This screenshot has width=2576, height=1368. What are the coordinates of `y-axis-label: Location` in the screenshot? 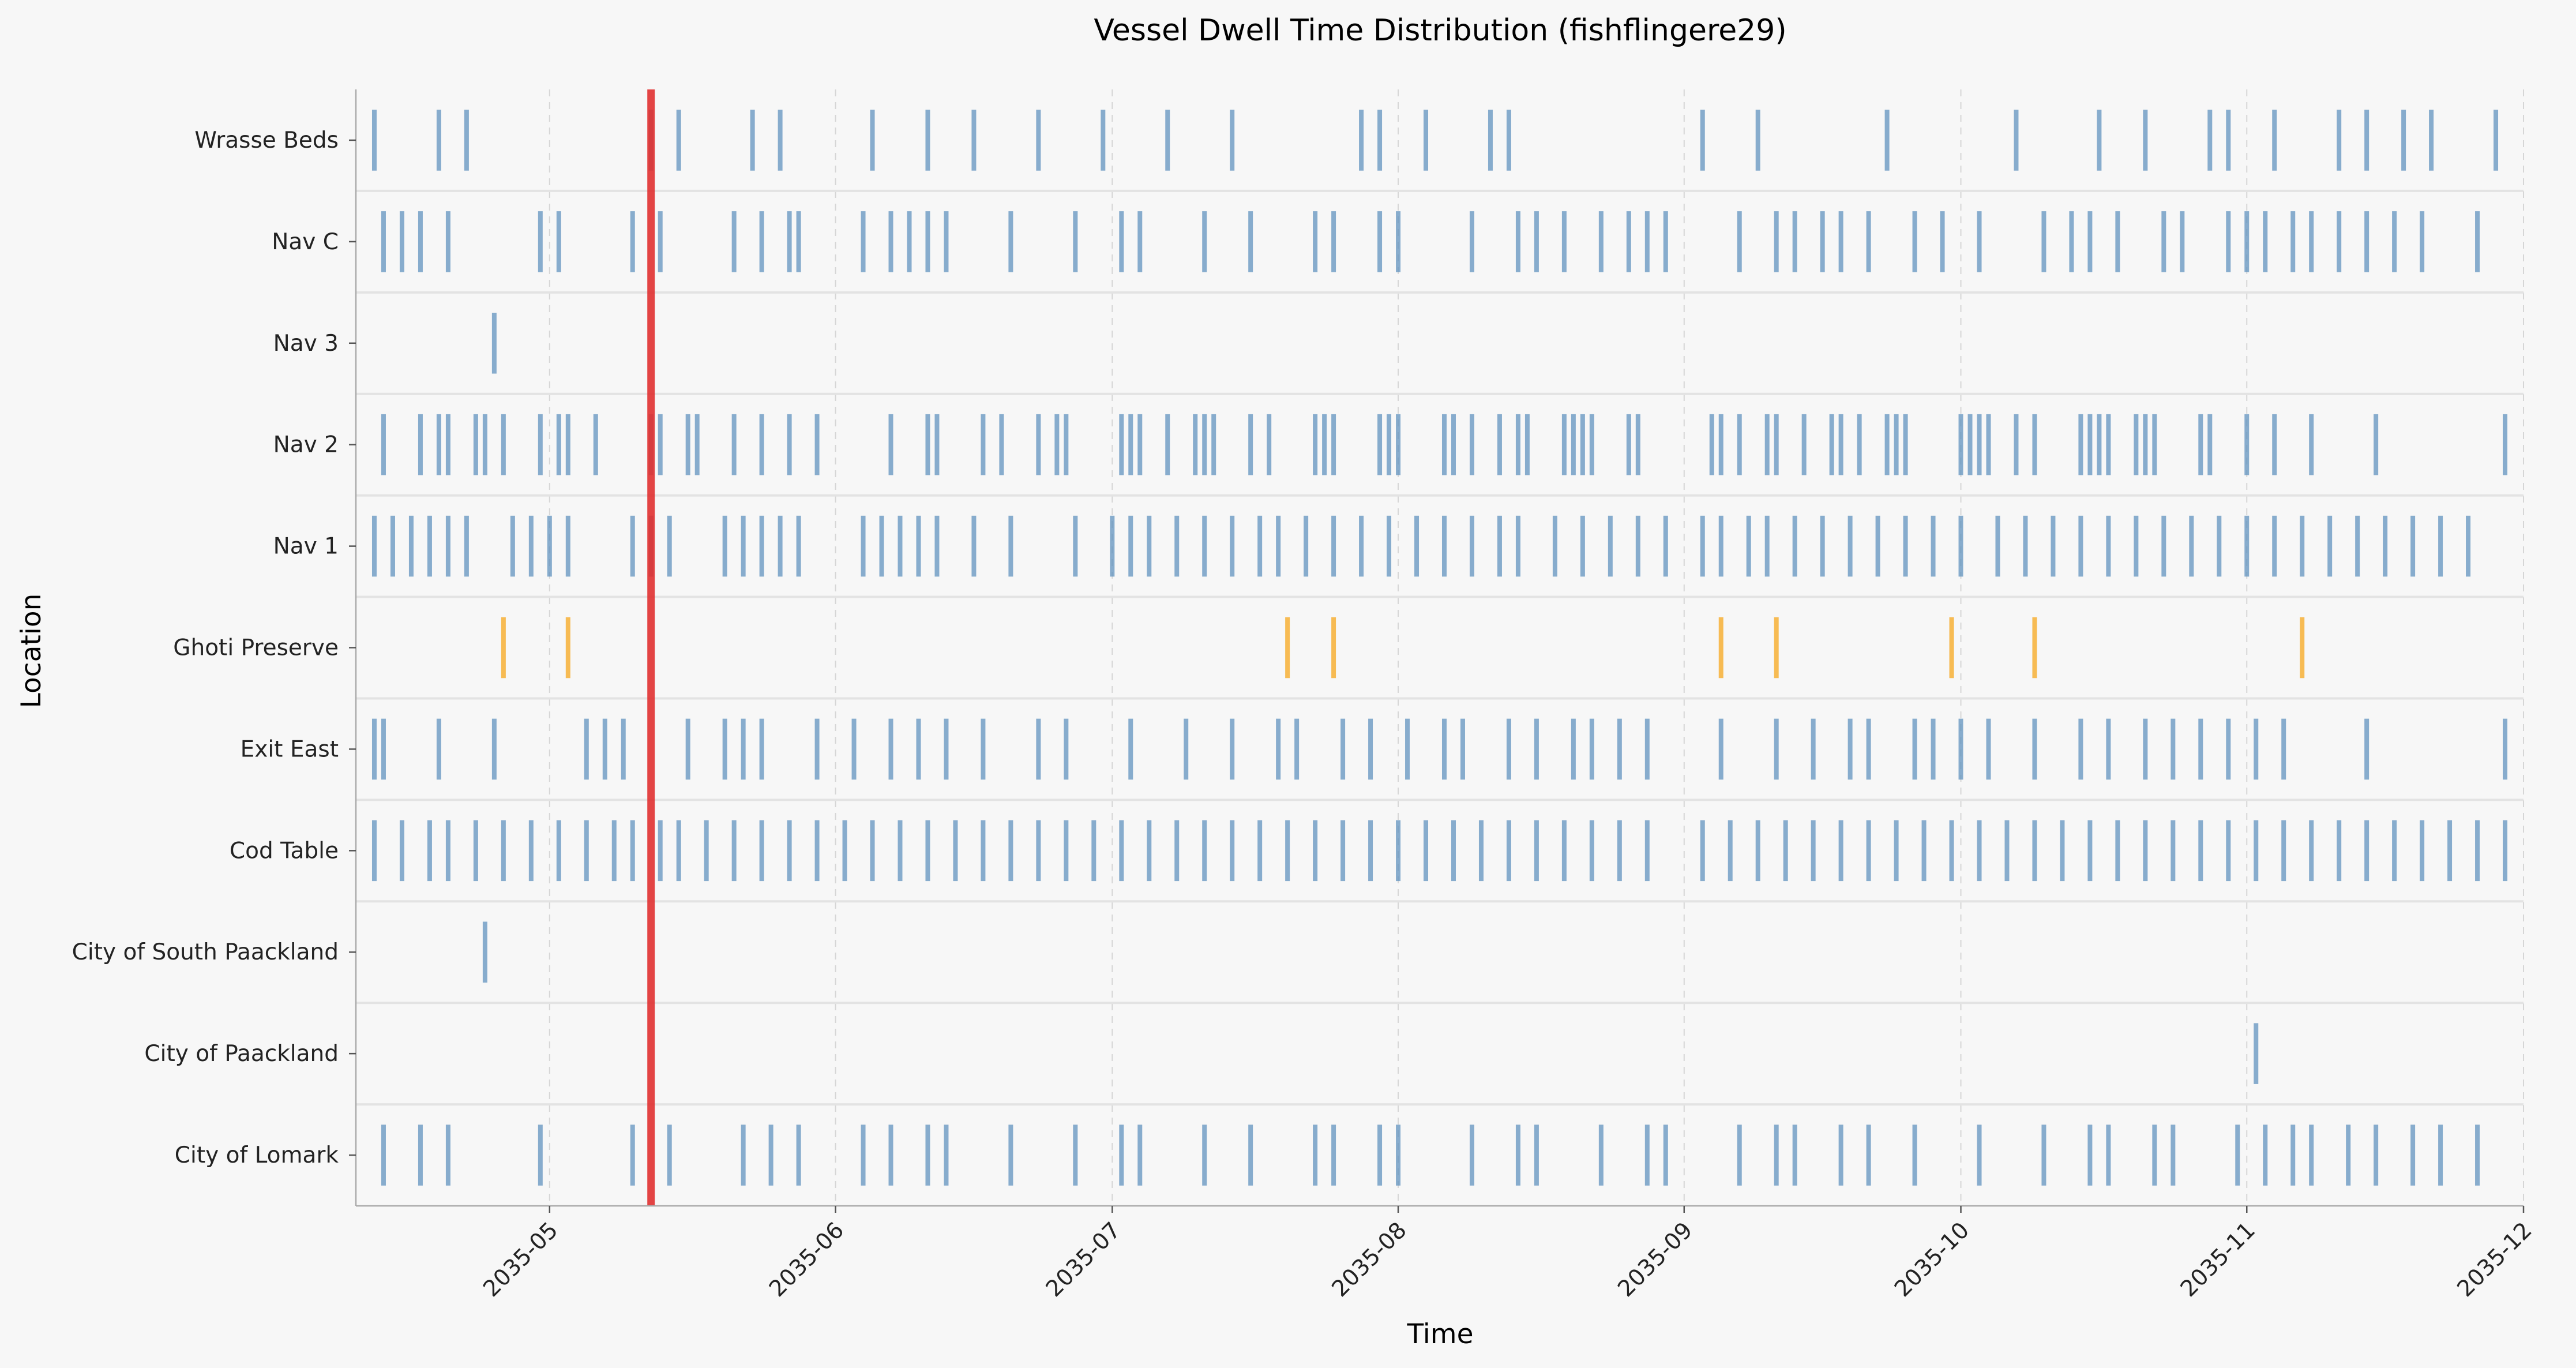 It's located at (32, 651).